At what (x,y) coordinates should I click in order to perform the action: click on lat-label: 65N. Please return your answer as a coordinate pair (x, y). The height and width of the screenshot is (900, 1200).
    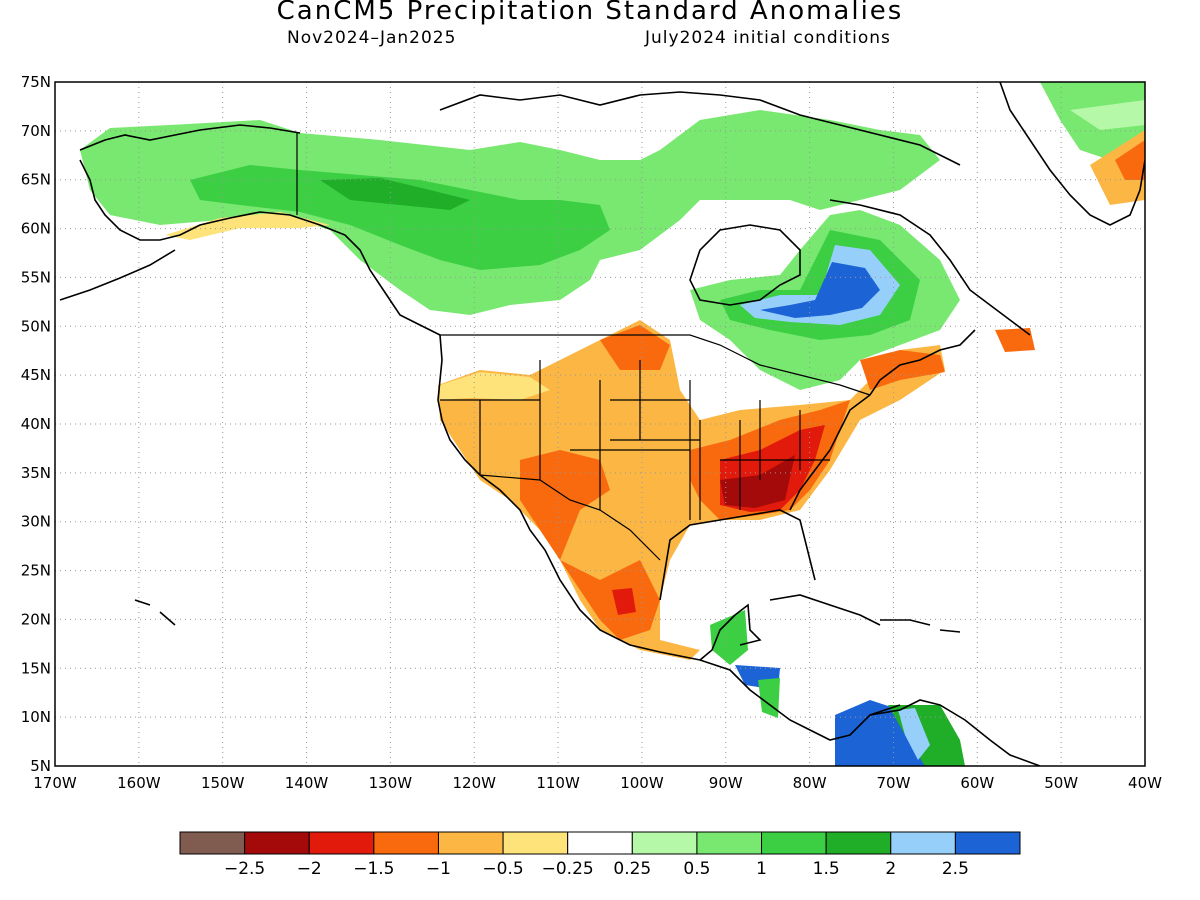
    Looking at the image, I should click on (36, 180).